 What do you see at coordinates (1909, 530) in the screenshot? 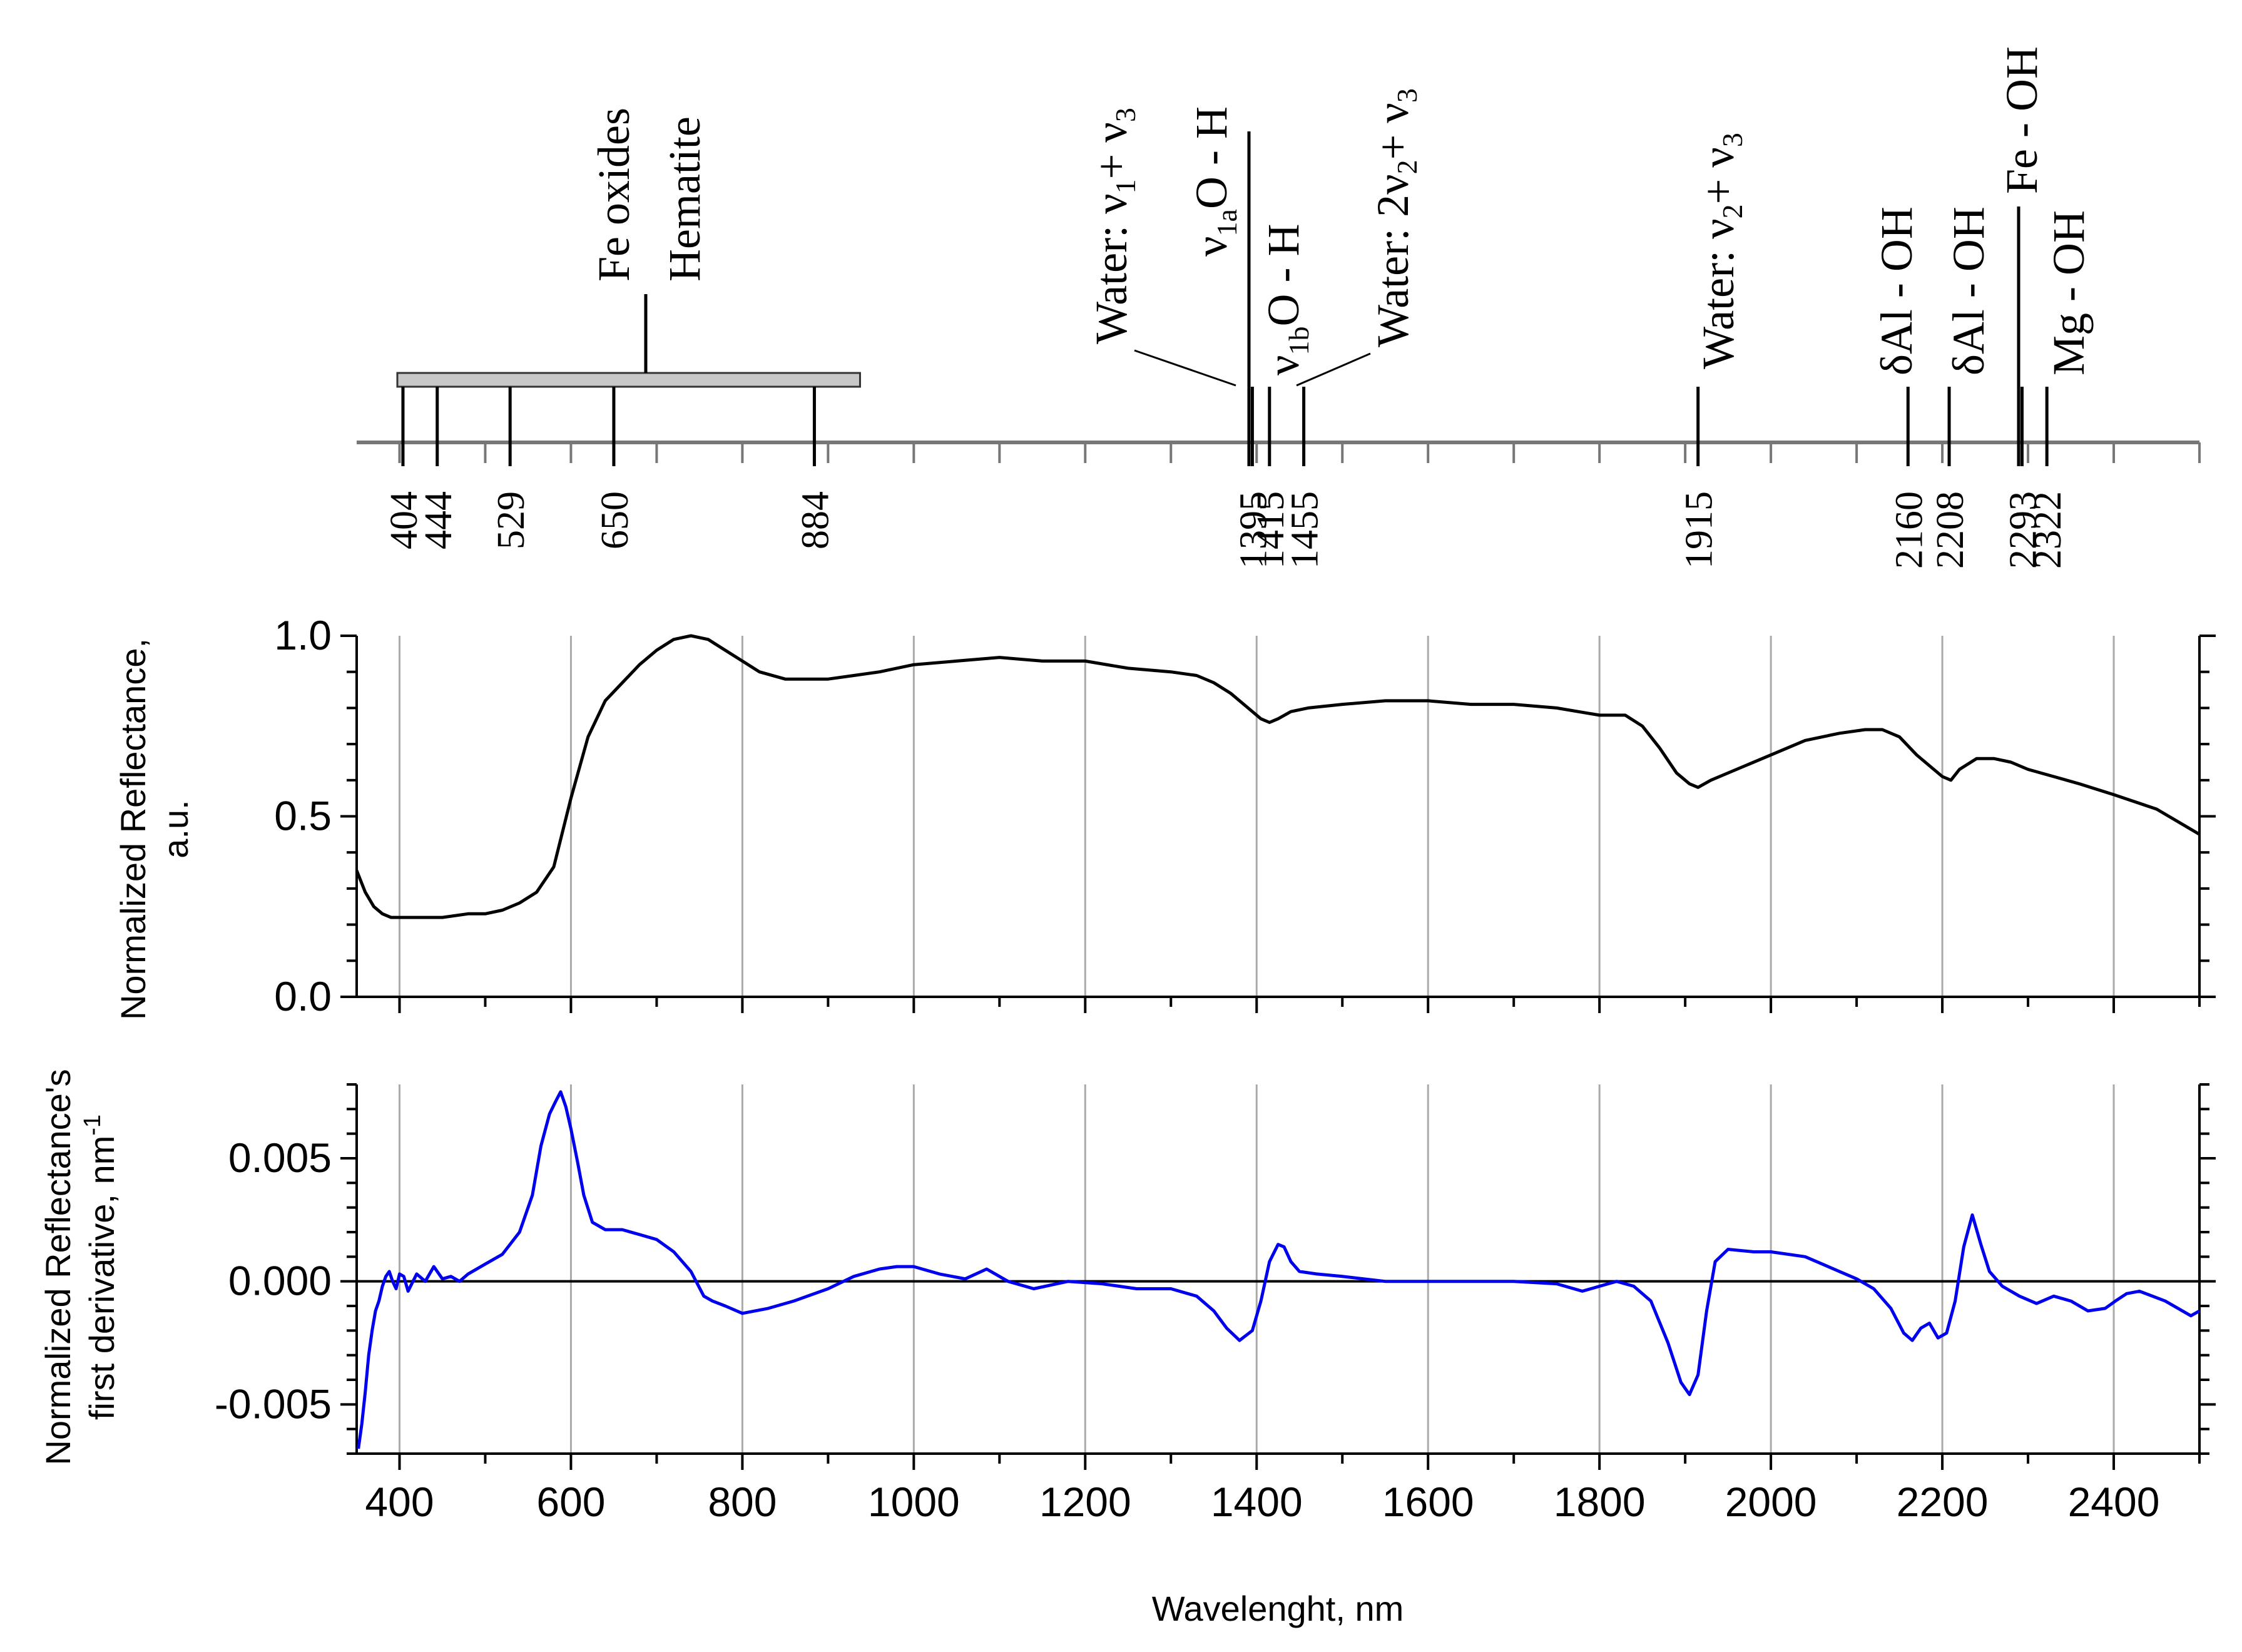
I see `wavelength-label-2160: 2160` at bounding box center [1909, 530].